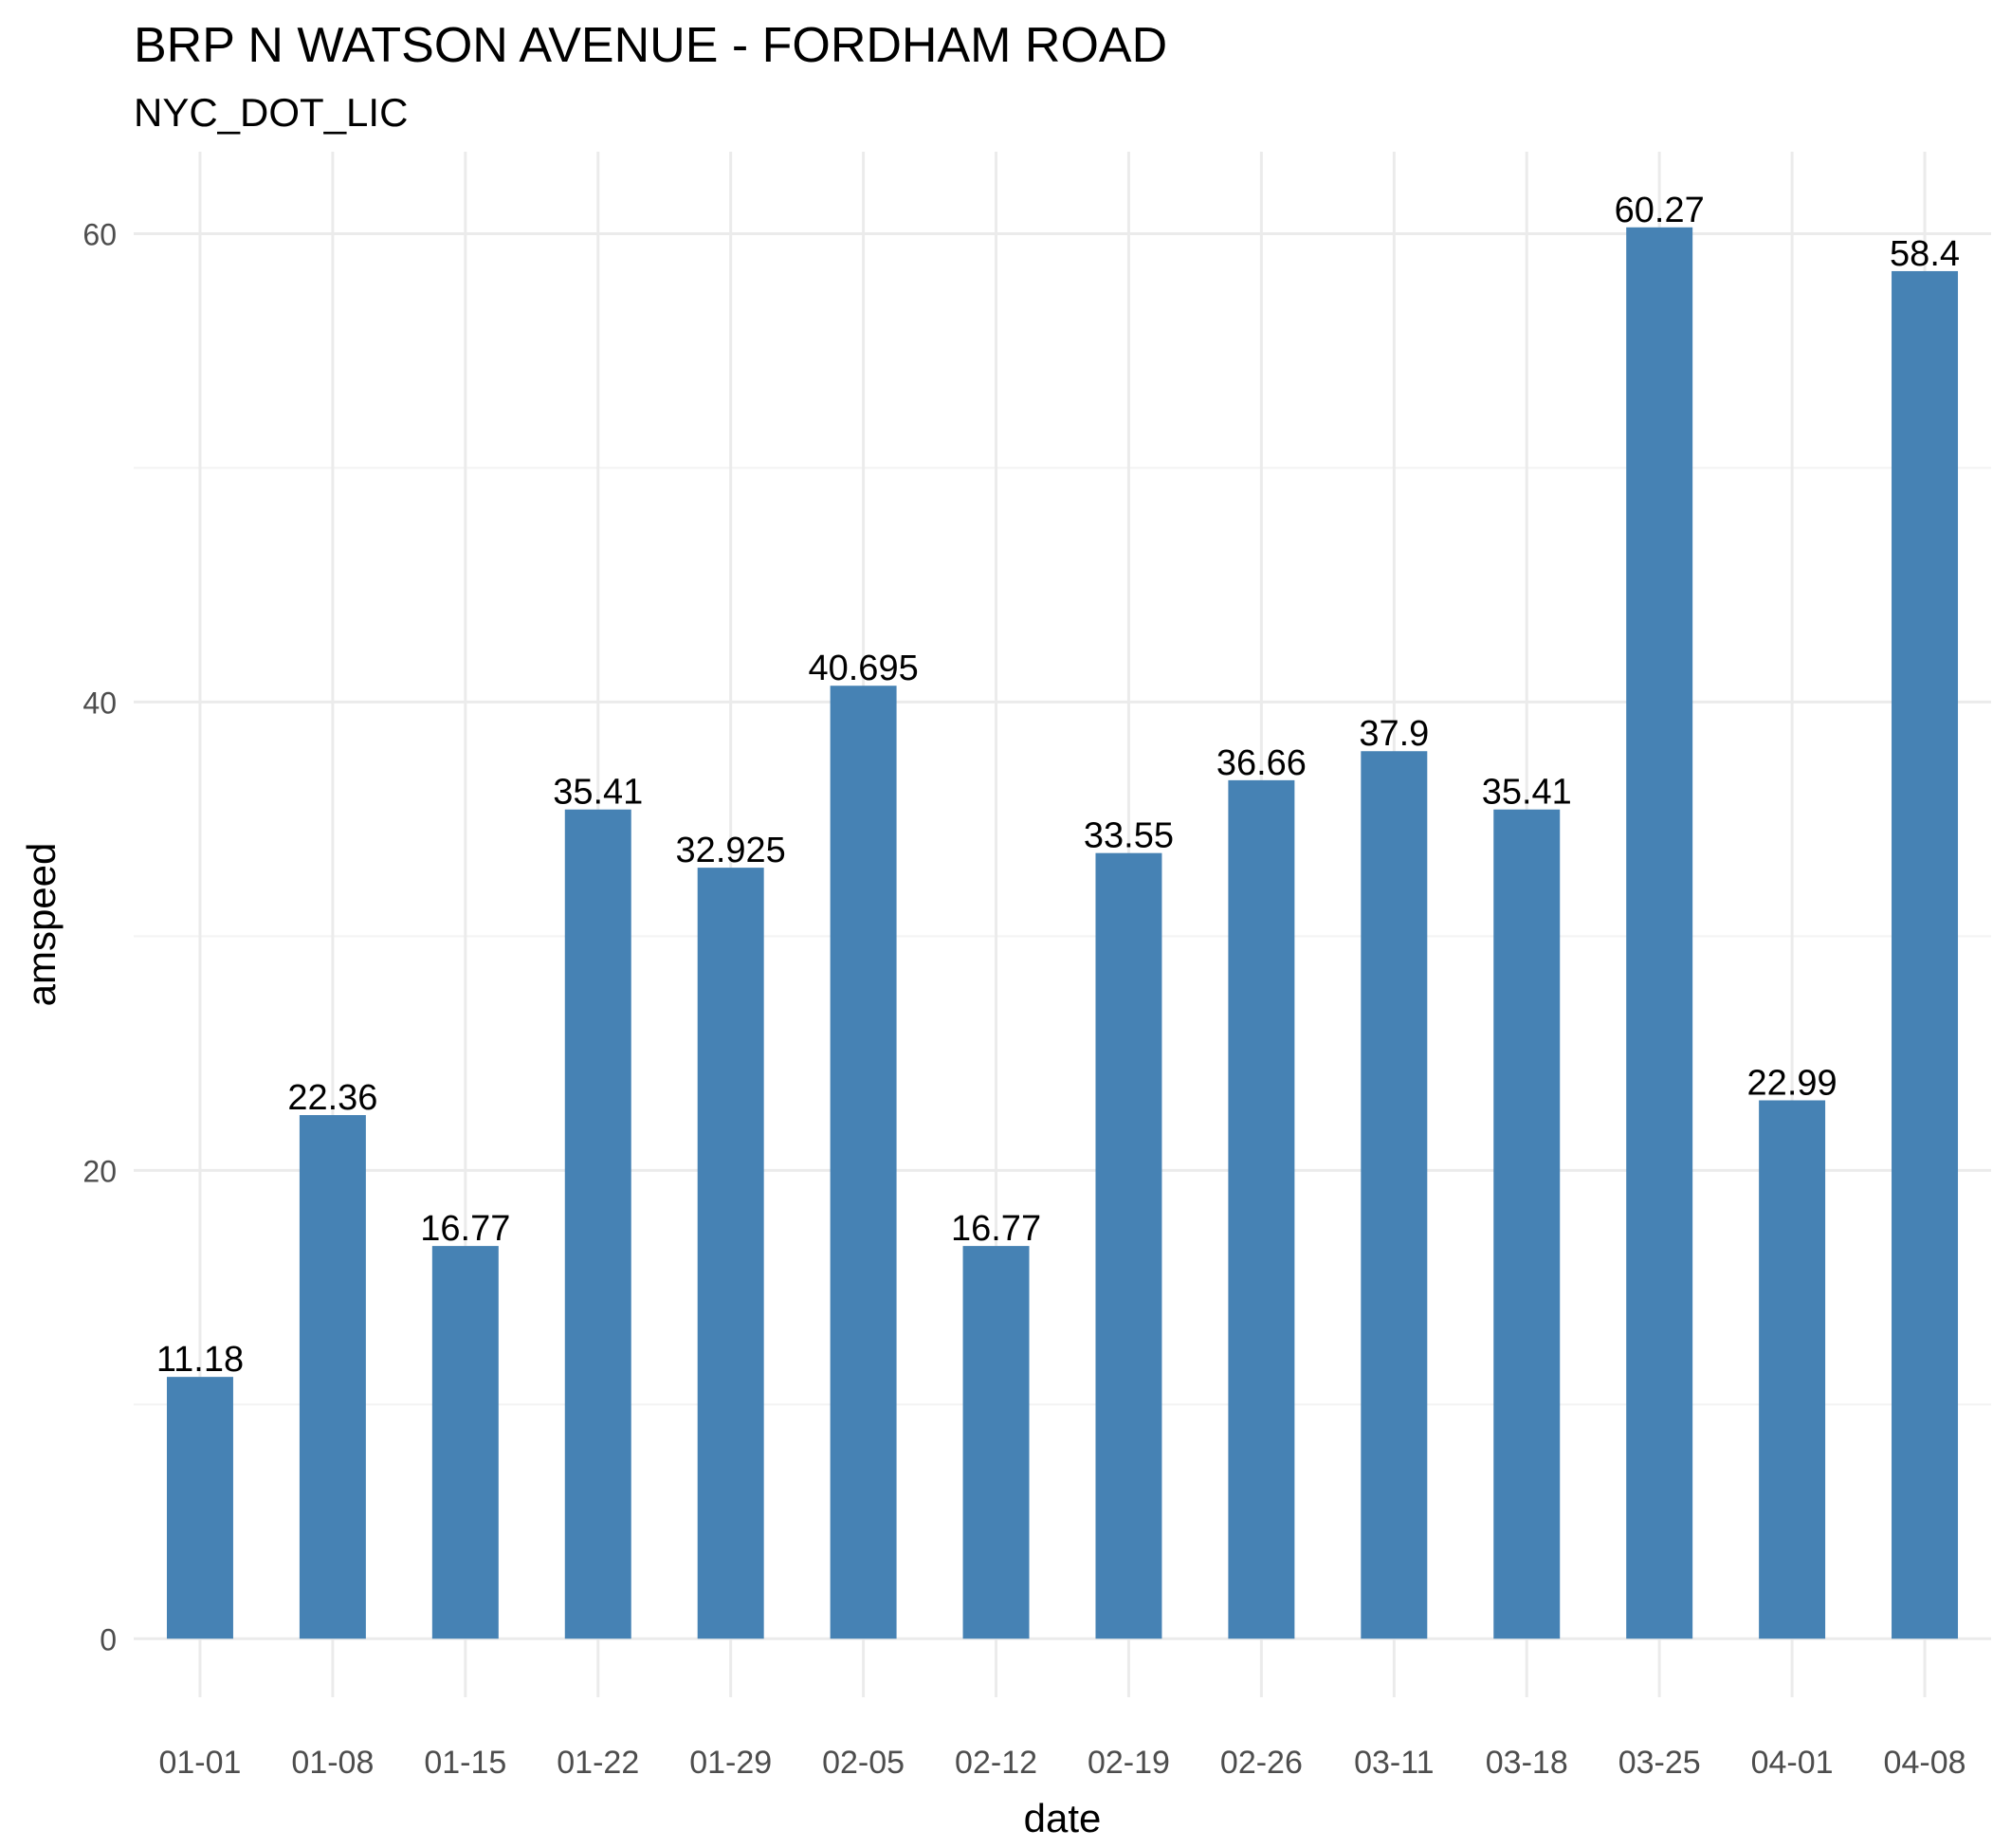 The height and width of the screenshot is (1848, 2011). Describe the element at coordinates (1063, 1818) in the screenshot. I see `x-axis-title: date` at that location.